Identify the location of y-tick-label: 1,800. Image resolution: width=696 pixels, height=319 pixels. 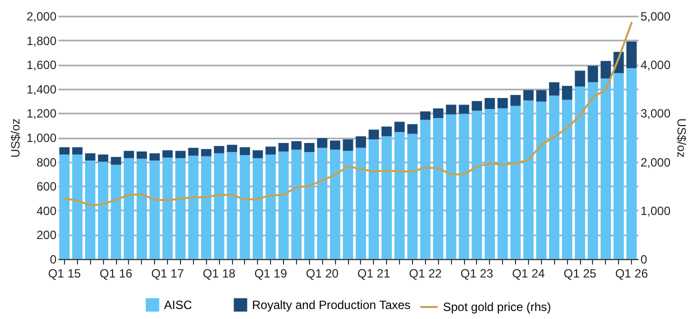
(41, 41).